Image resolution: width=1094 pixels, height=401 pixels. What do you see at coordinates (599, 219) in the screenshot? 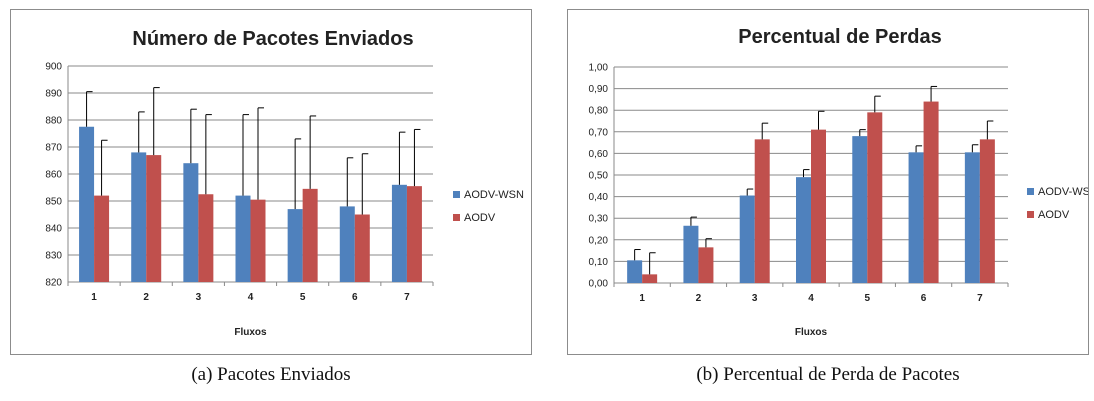
I see `y-tick-label: 0,30` at bounding box center [599, 219].